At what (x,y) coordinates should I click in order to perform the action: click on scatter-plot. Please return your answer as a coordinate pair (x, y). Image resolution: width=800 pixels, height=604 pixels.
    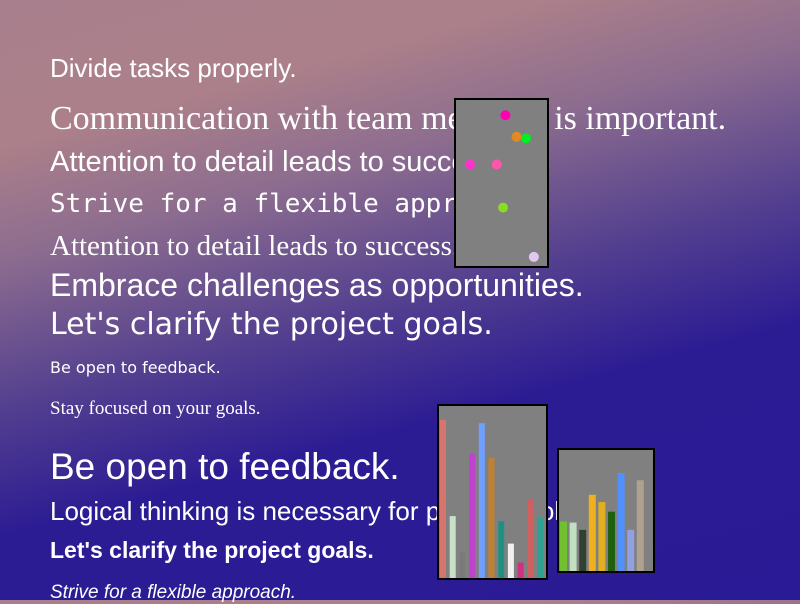
    Looking at the image, I should click on (501, 186).